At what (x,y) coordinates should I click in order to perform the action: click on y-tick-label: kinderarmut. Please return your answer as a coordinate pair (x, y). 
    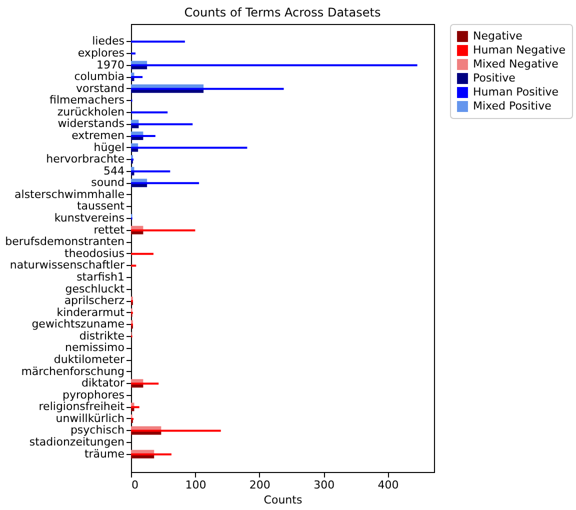
    Looking at the image, I should click on (91, 312).